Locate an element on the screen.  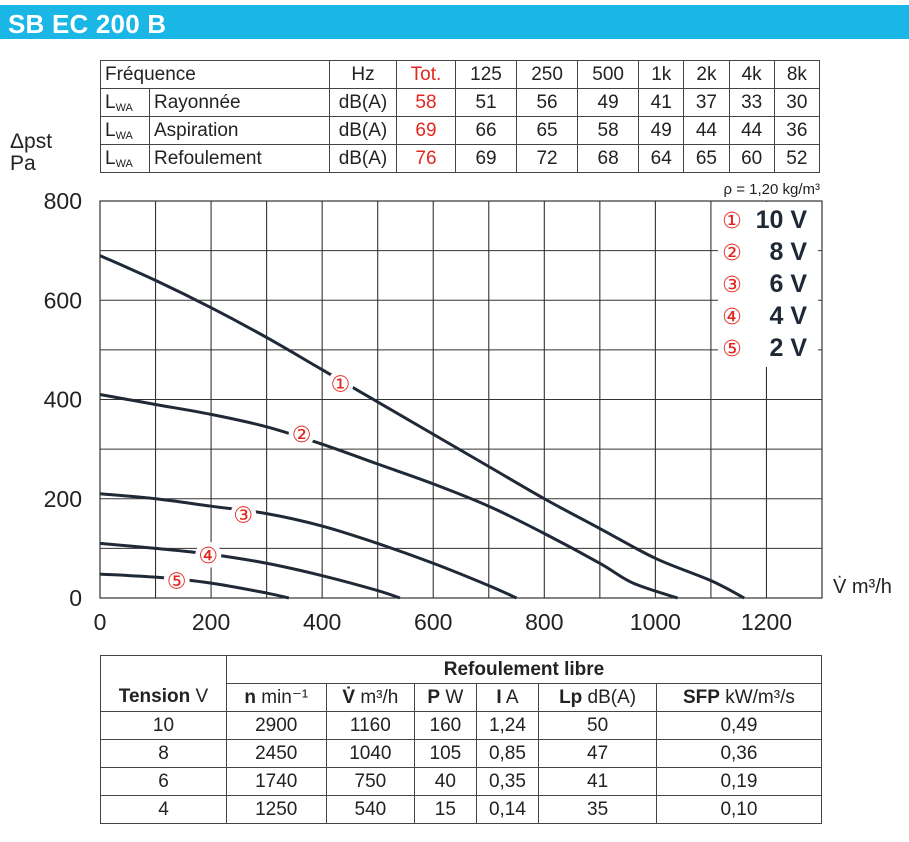
perf-cell: 1160 is located at coordinates (370, 725).